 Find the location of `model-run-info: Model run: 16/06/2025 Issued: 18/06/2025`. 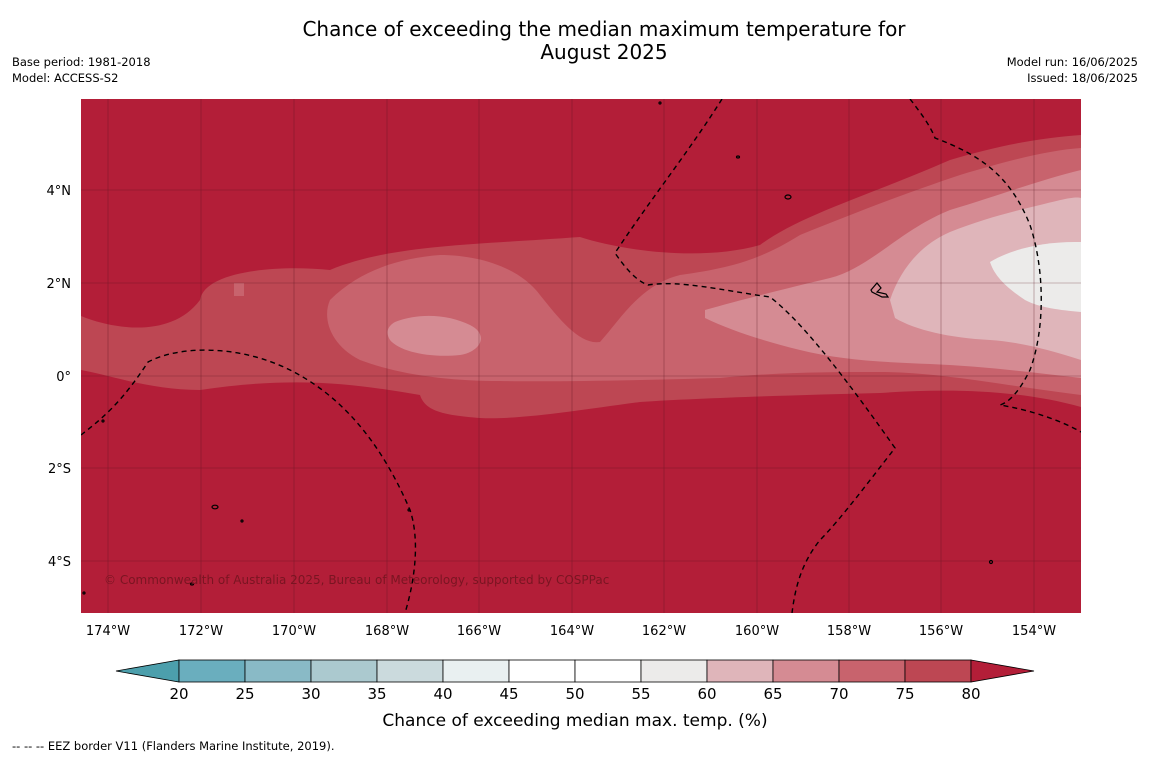

model-run-info: Model run: 16/06/2025 Issued: 18/06/2025 is located at coordinates (1072, 70).